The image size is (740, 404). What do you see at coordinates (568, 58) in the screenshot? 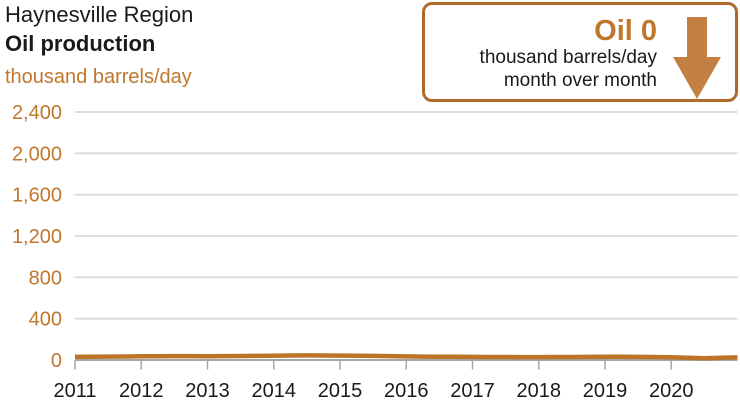
I see `callout-units: thousand barrels/day` at bounding box center [568, 58].